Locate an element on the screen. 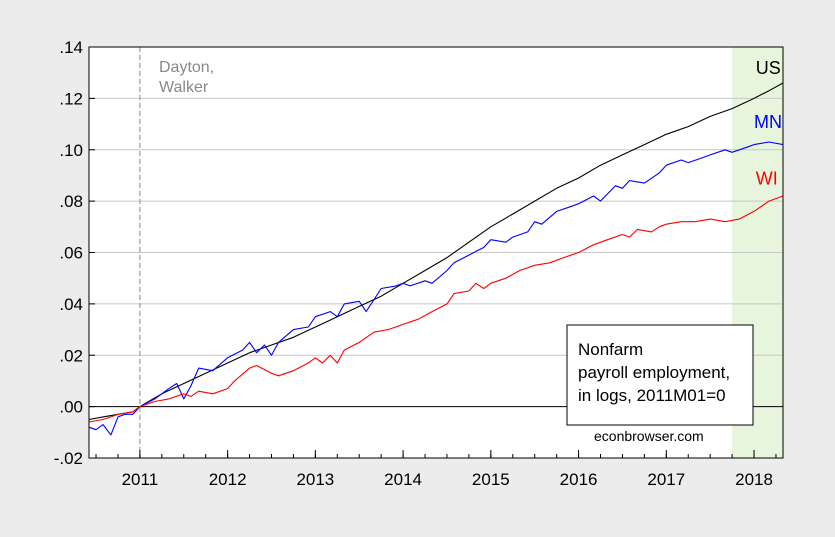 This screenshot has width=835, height=537. annotation-line3: in logs, 2011M01=0 is located at coordinates (652, 395).